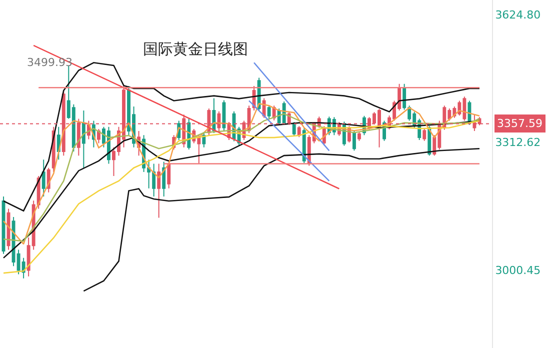 The height and width of the screenshot is (348, 550). What do you see at coordinates (518, 15) in the screenshot?
I see `y-tick-label: 3624.80` at bounding box center [518, 15].